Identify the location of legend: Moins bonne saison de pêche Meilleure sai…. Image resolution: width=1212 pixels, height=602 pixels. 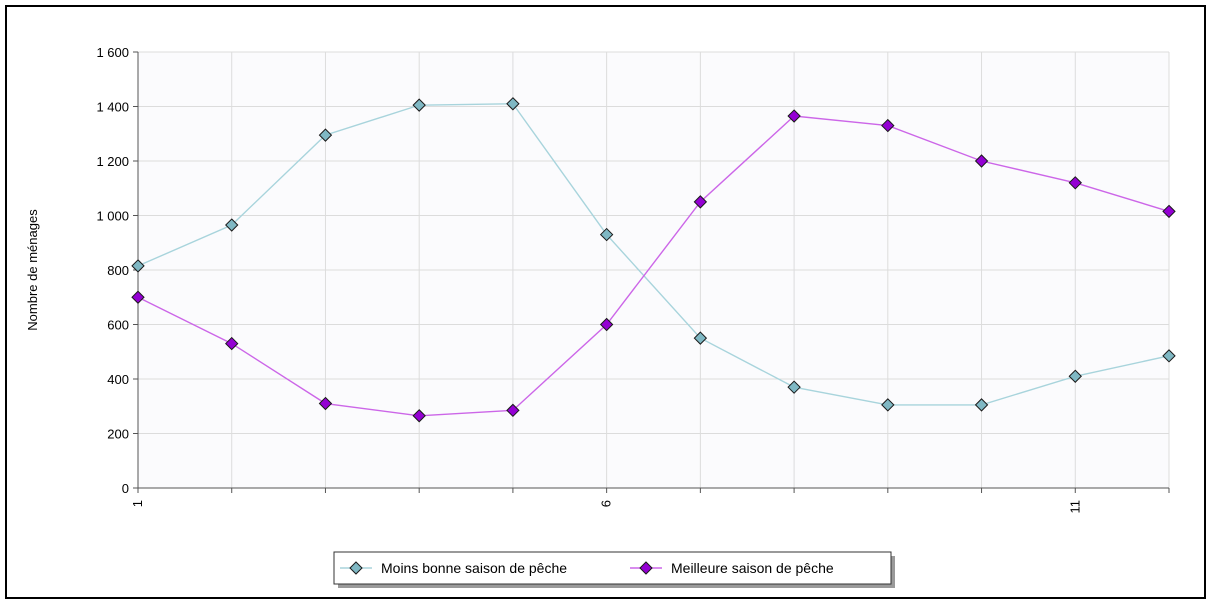
(614, 569).